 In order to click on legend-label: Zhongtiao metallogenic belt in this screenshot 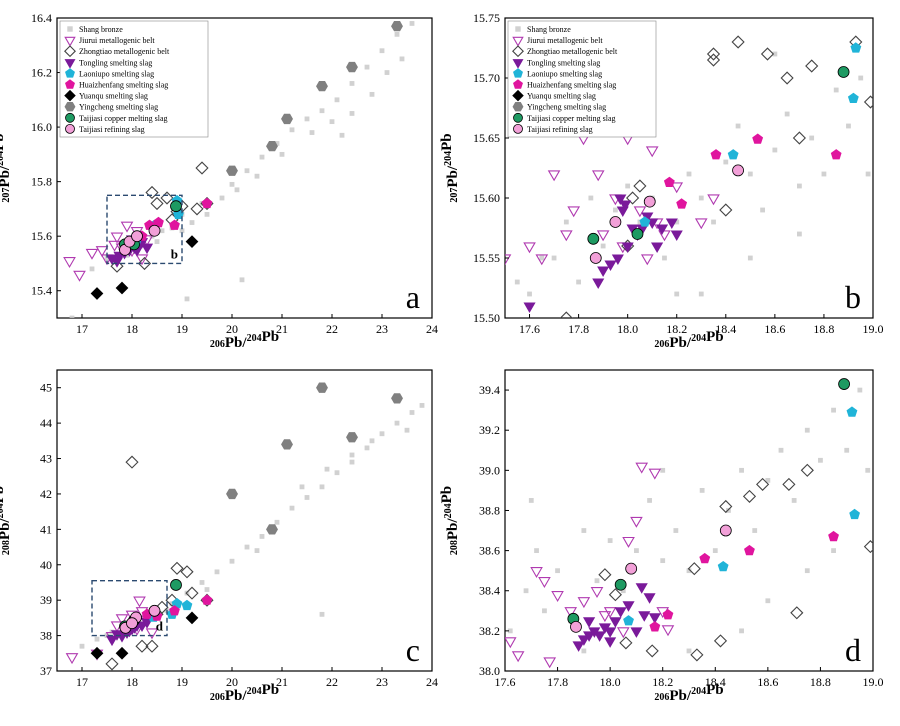, I will do `click(572, 51)`.